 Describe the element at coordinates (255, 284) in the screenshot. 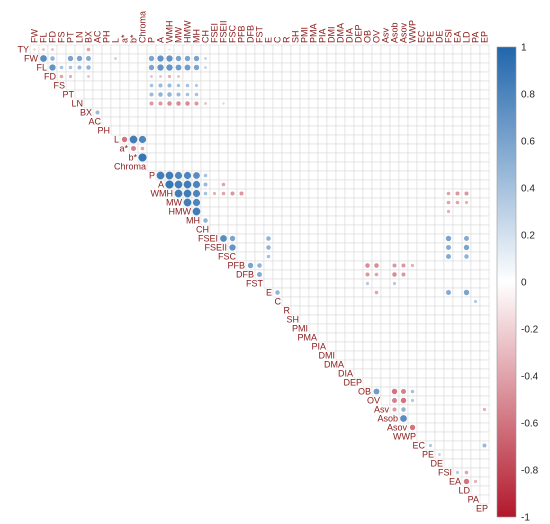

I see `row-label: FST` at that location.